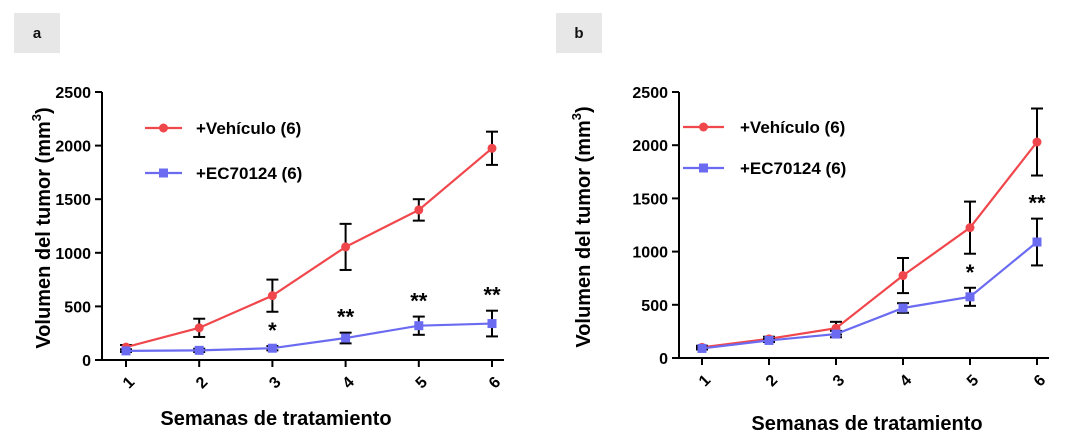 This screenshot has width=1071, height=441. I want to click on y-tick-label-a: 0, so click(86, 361).